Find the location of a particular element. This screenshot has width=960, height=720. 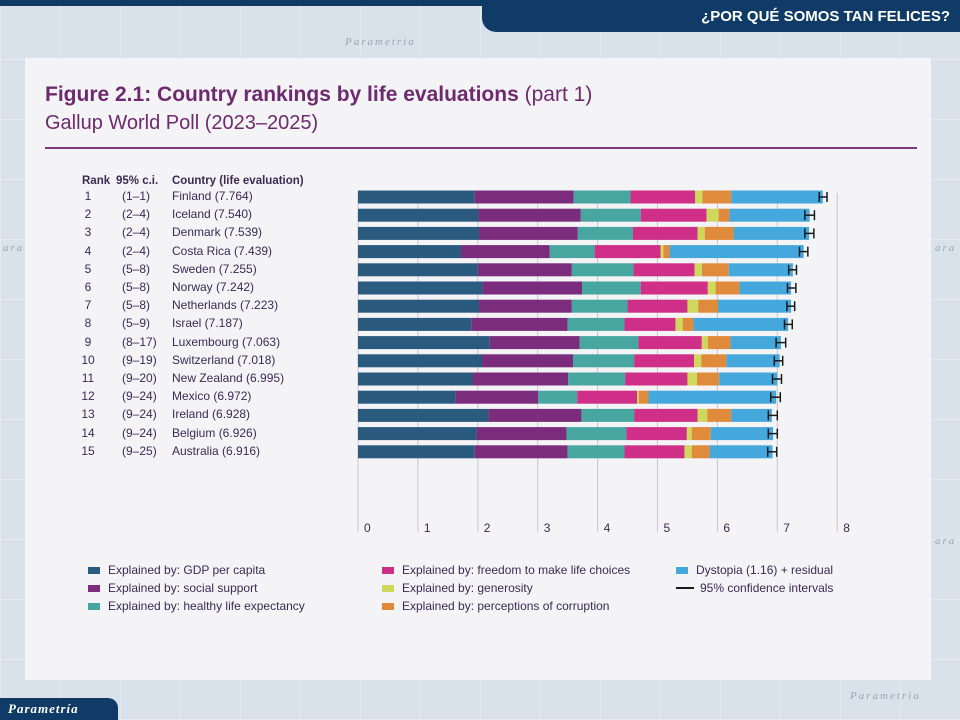

legend-label: Dystopia (1.16) + residual is located at coordinates (765, 570).